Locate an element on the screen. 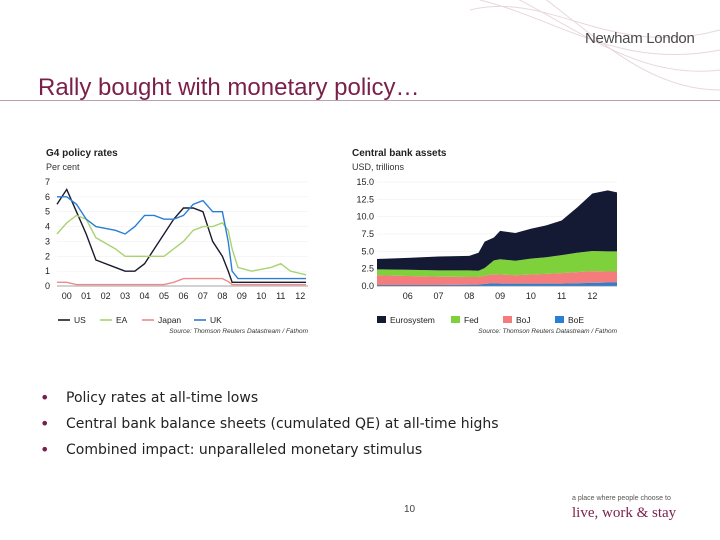 The image size is (720, 540). brand-logo: Newham London is located at coordinates (640, 38).